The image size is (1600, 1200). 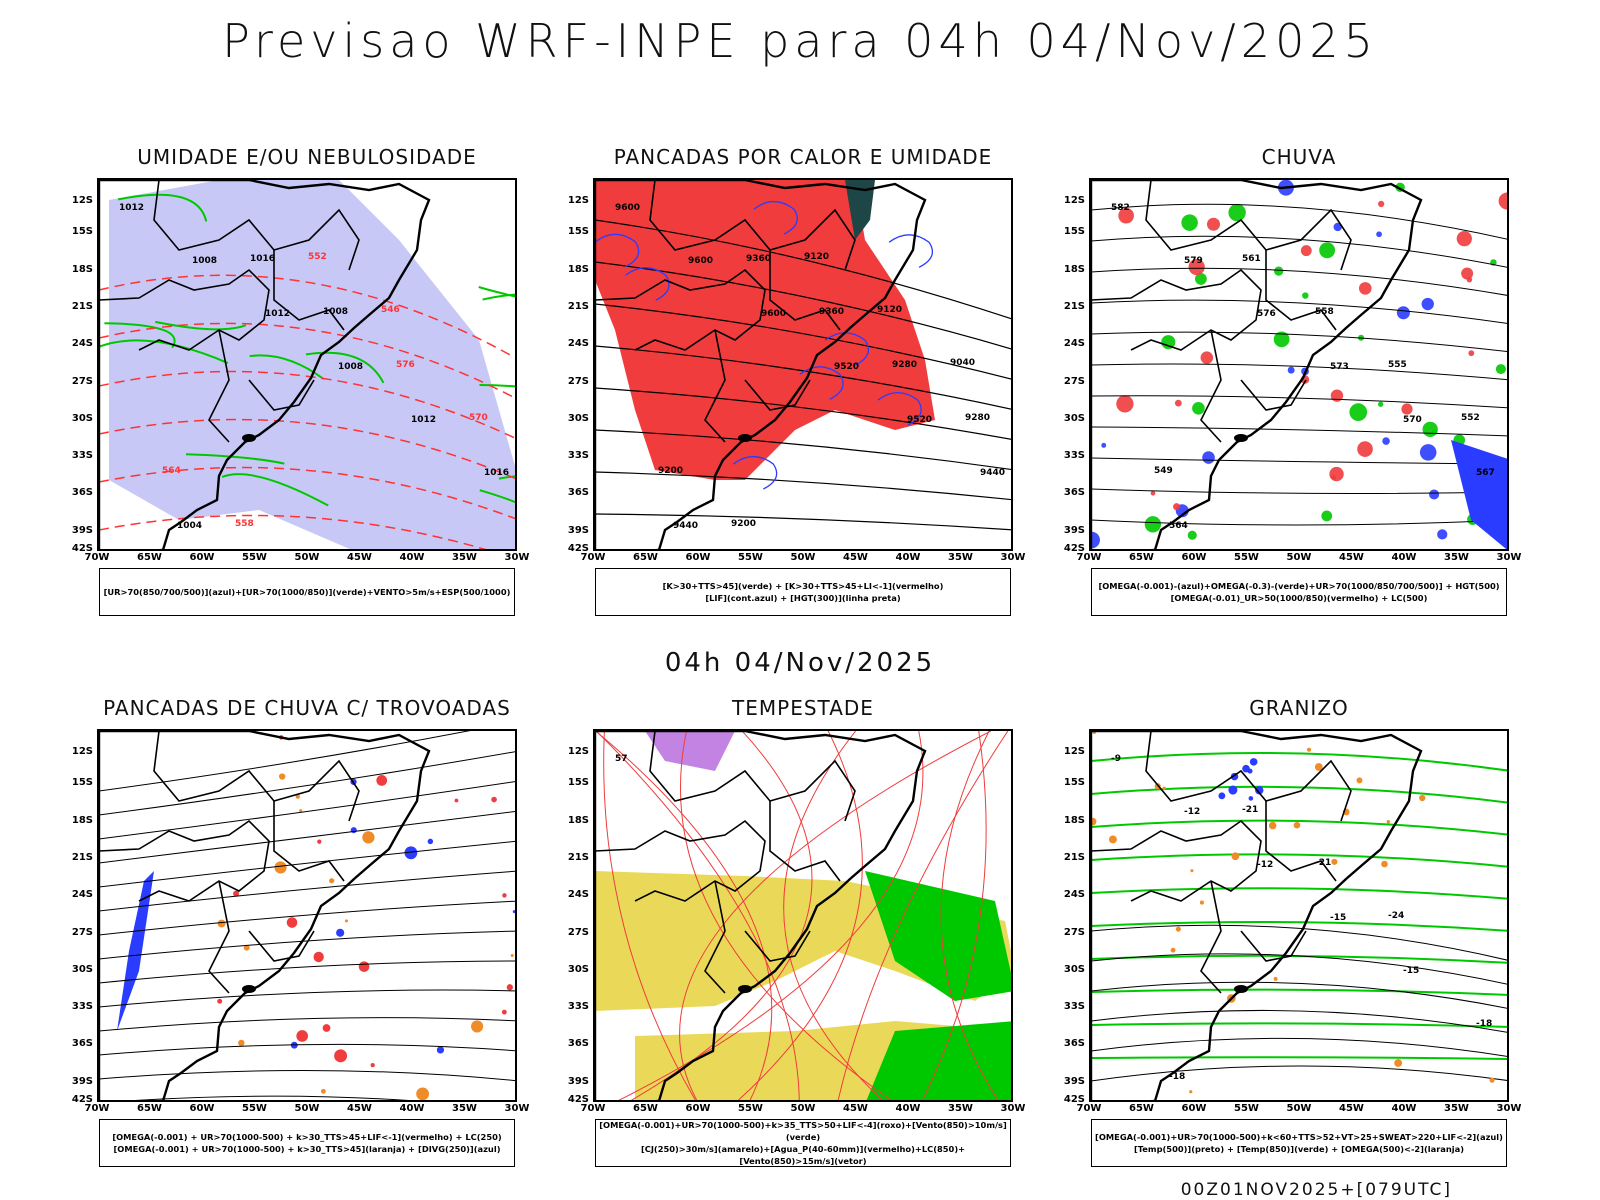 What do you see at coordinates (189, 526) in the screenshot?
I see `contour-label: 1004` at bounding box center [189, 526].